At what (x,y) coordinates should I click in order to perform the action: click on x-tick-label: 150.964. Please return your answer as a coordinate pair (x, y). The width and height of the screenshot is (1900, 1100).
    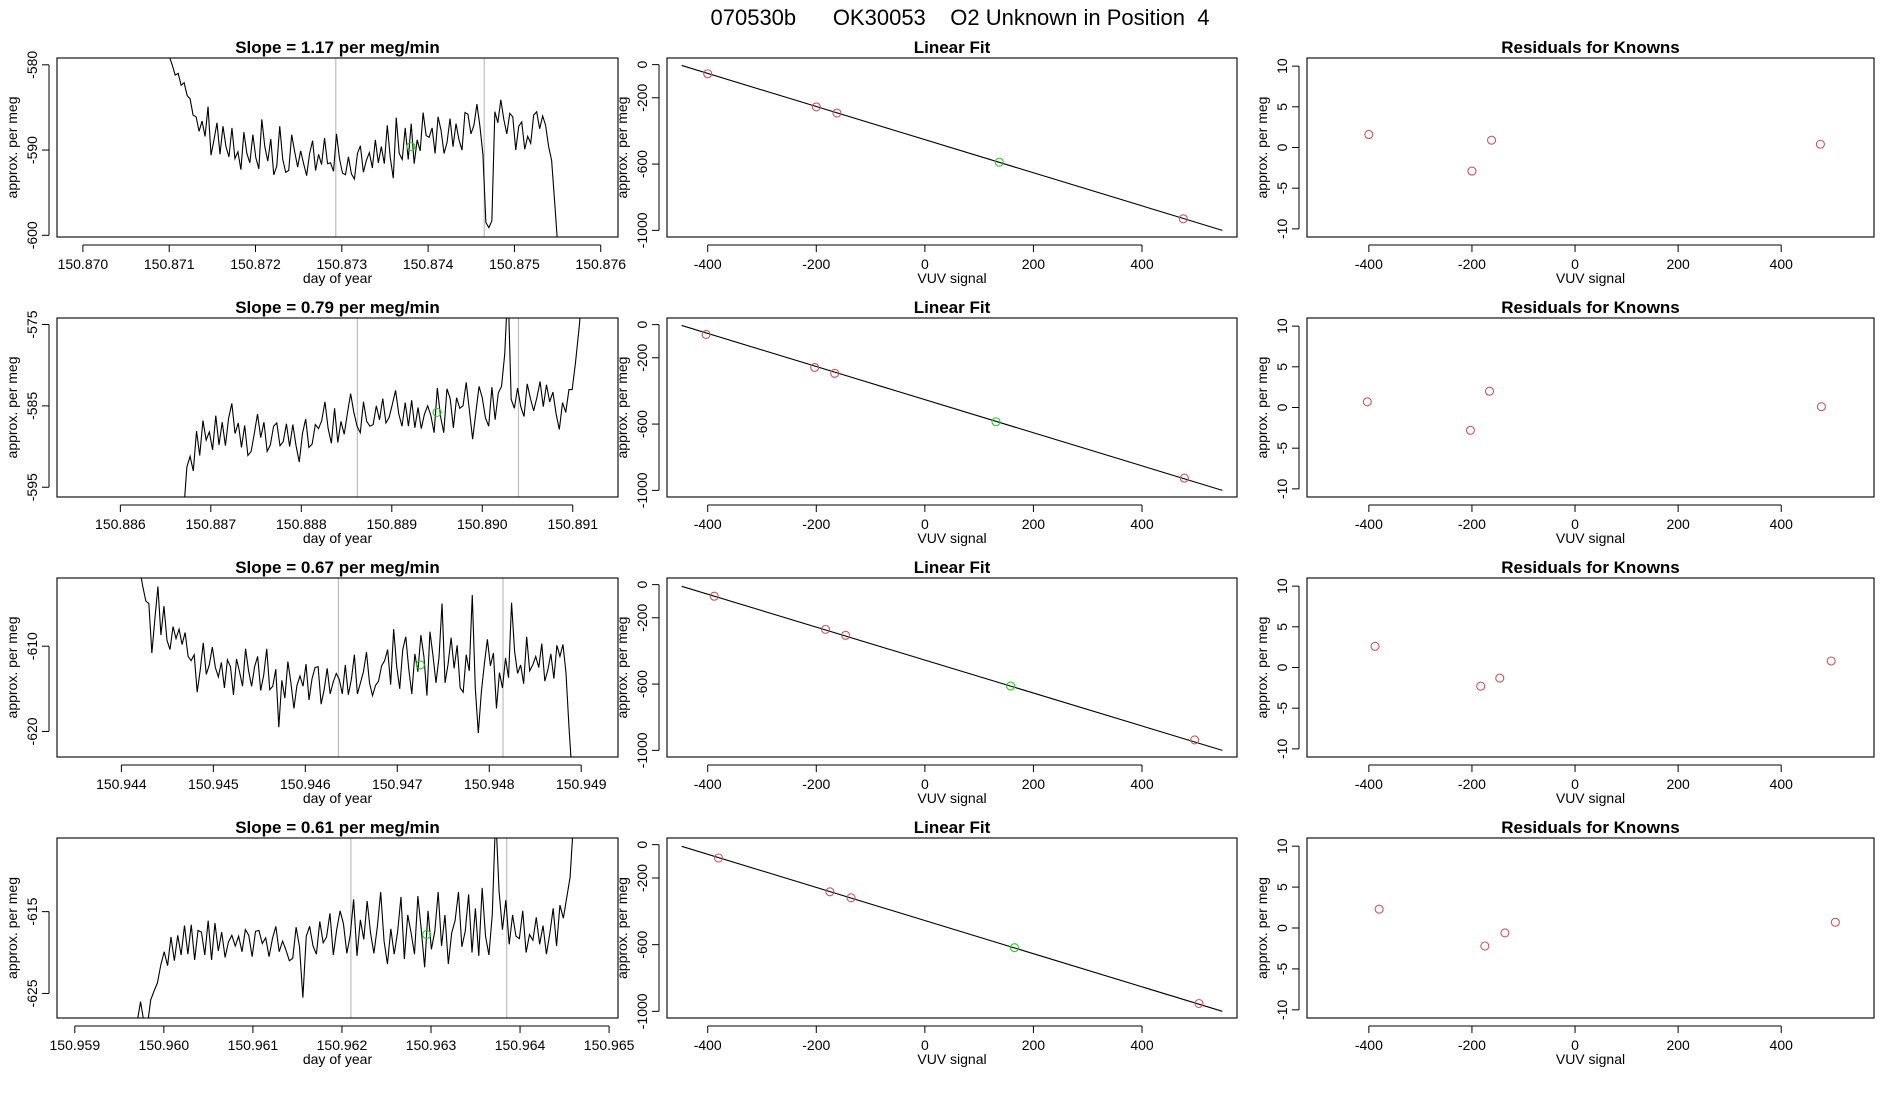
    Looking at the image, I should click on (520, 1045).